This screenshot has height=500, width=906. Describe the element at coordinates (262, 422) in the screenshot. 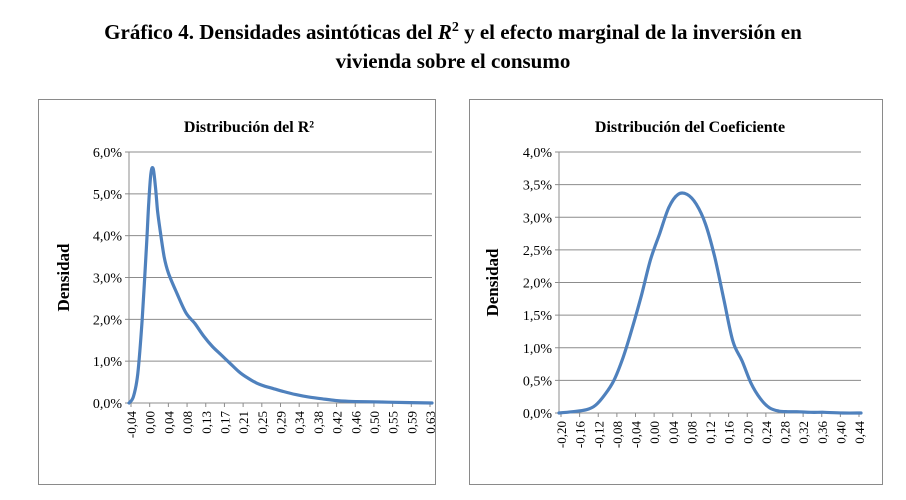

I see `x-tick-label: 0,25` at that location.